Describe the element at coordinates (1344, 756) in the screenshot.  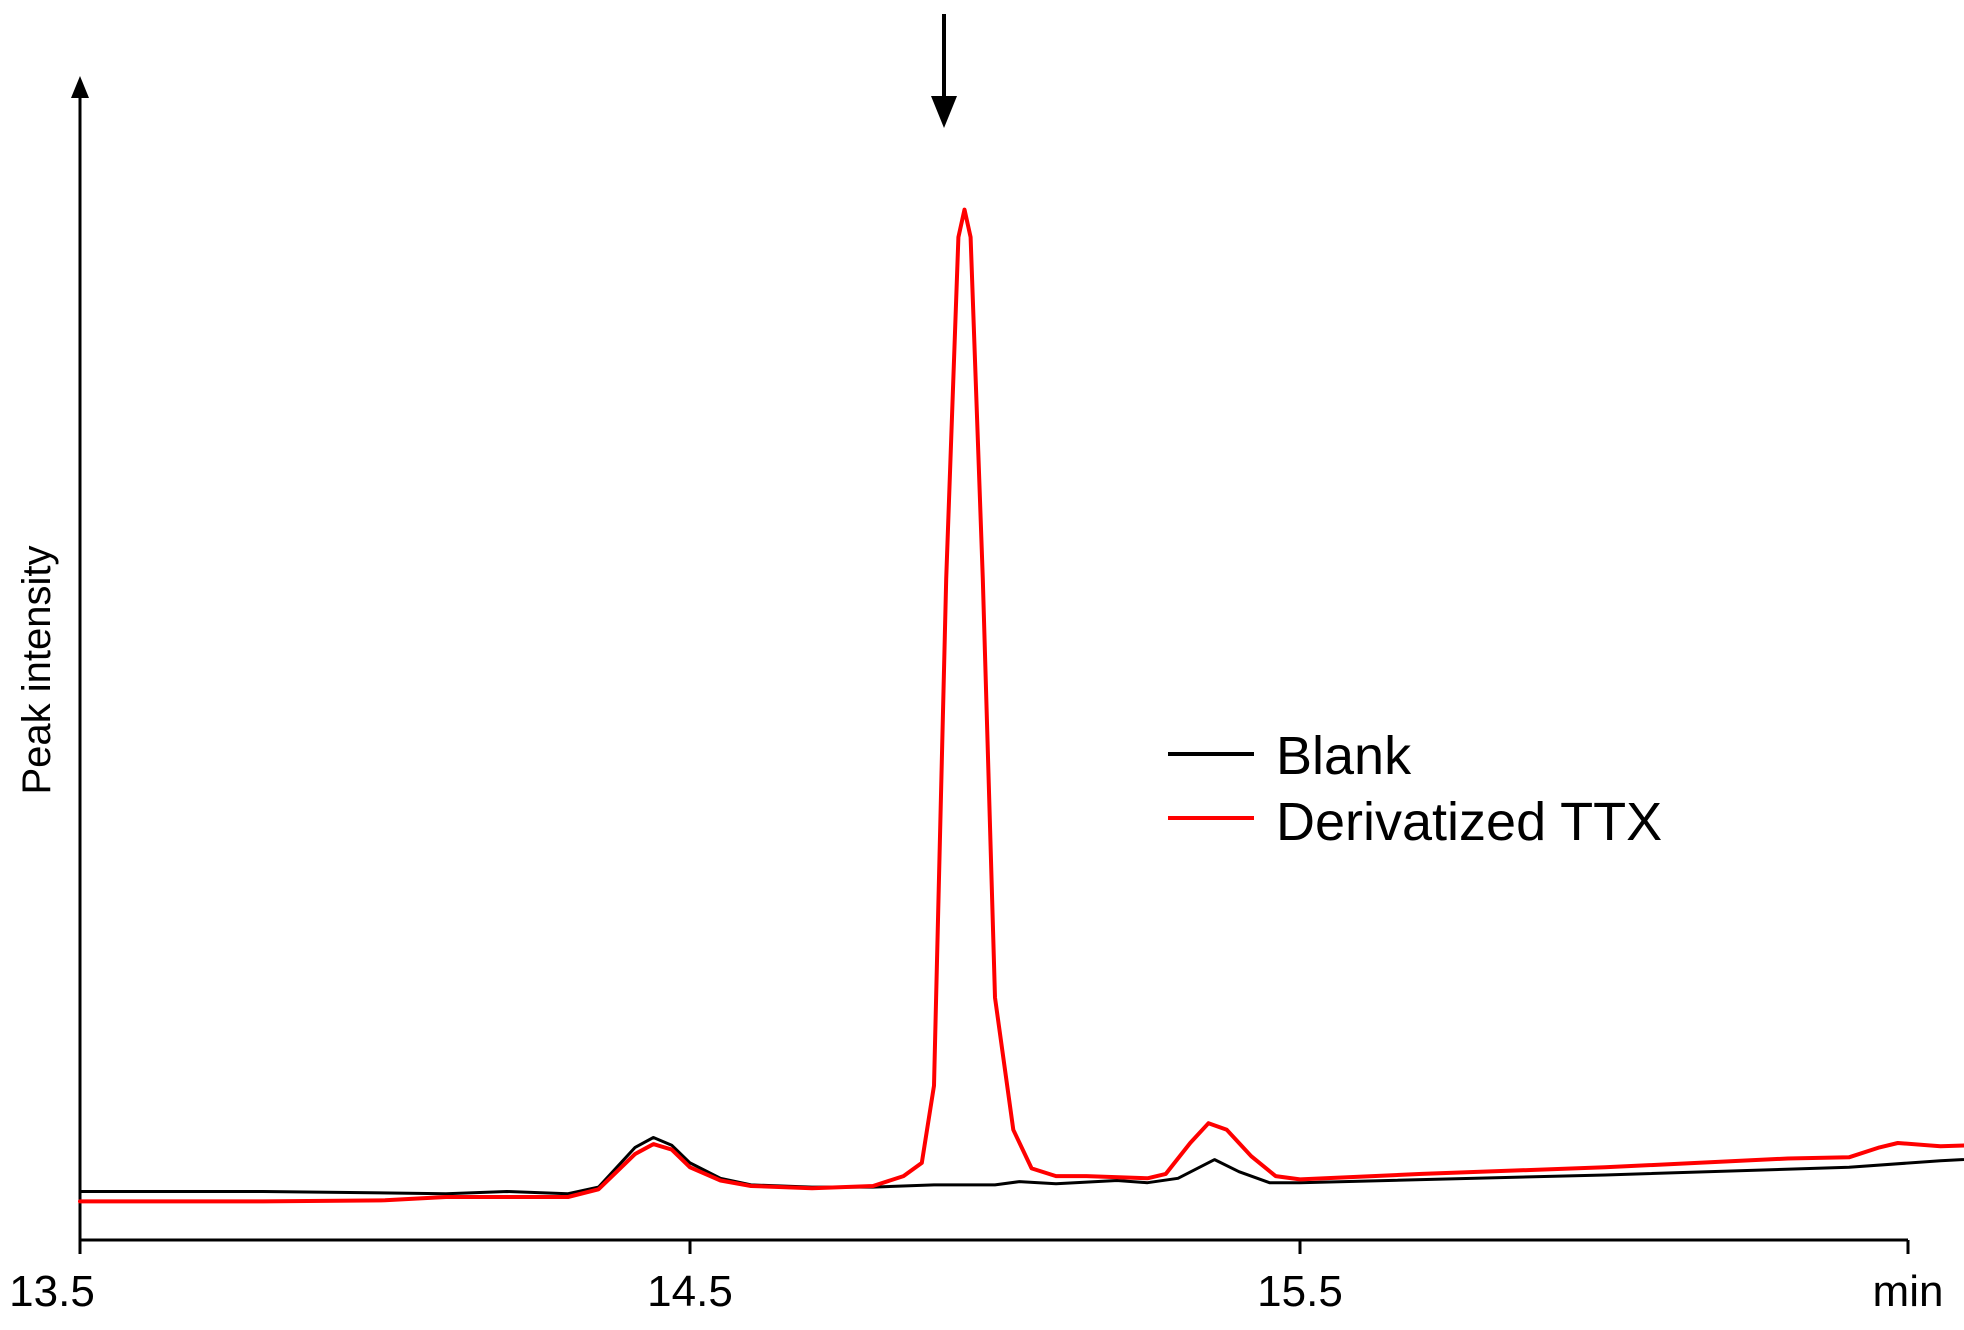
I see `legend-label-blank: Blank` at that location.